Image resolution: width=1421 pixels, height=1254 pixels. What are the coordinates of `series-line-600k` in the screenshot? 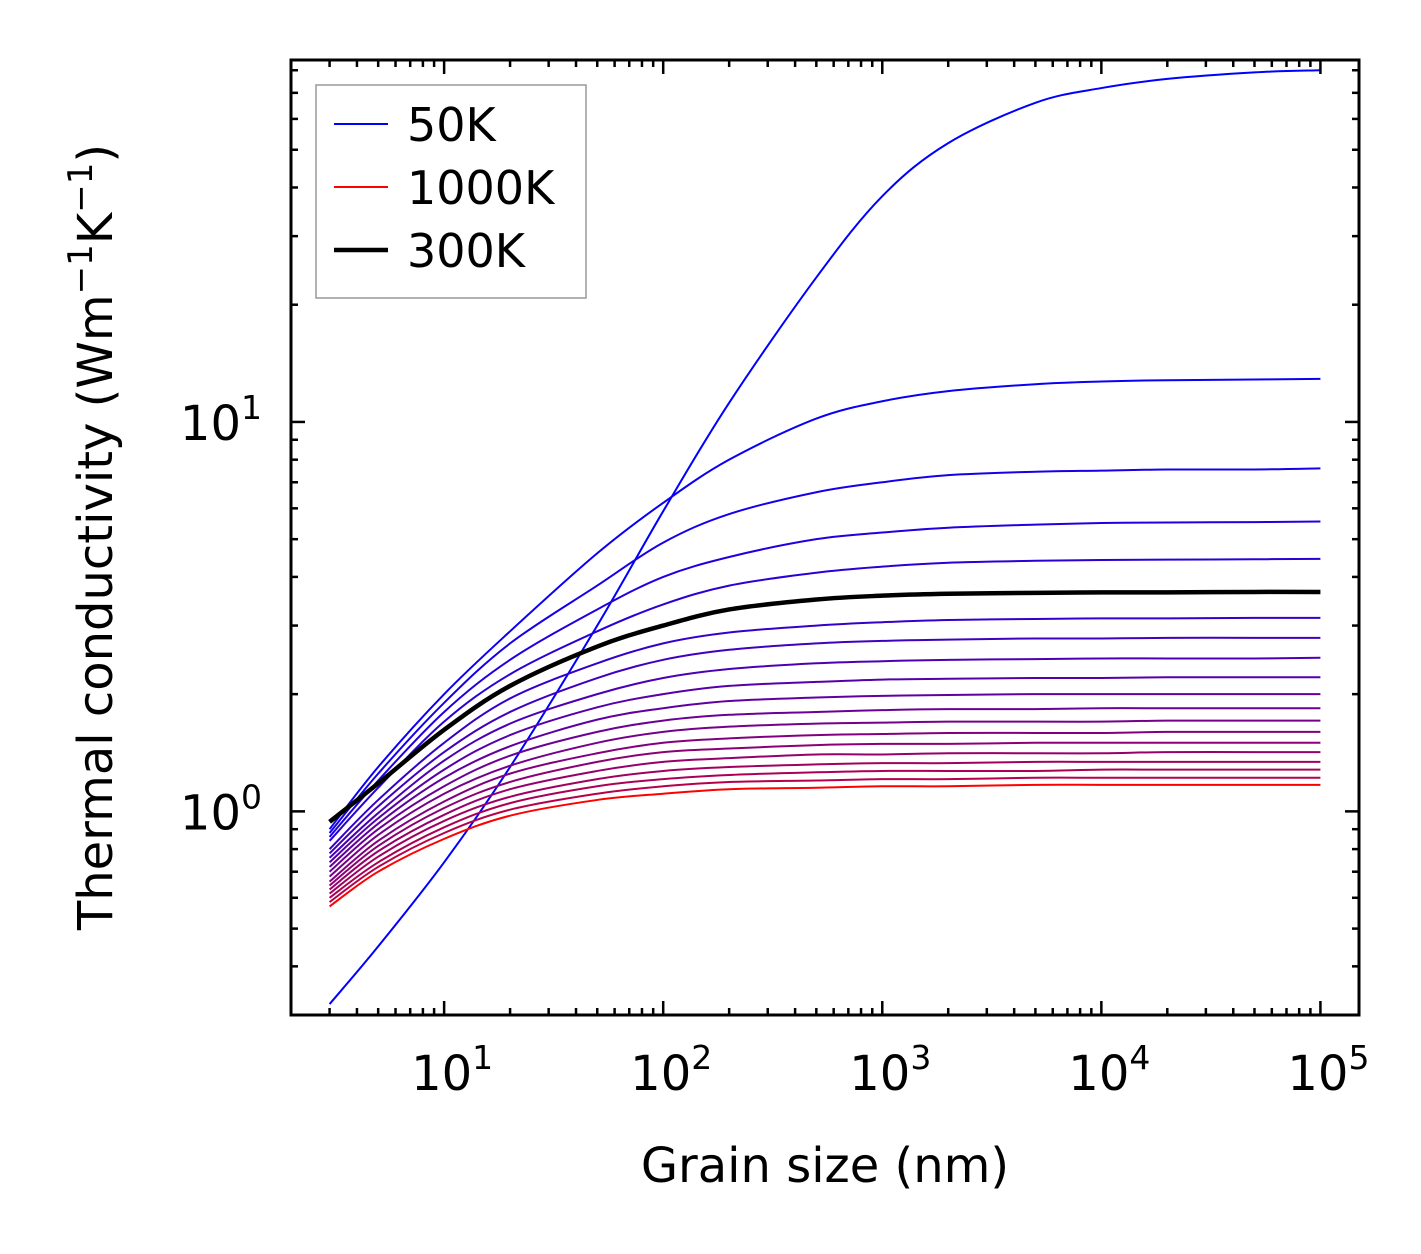 It's located at (824, 790).